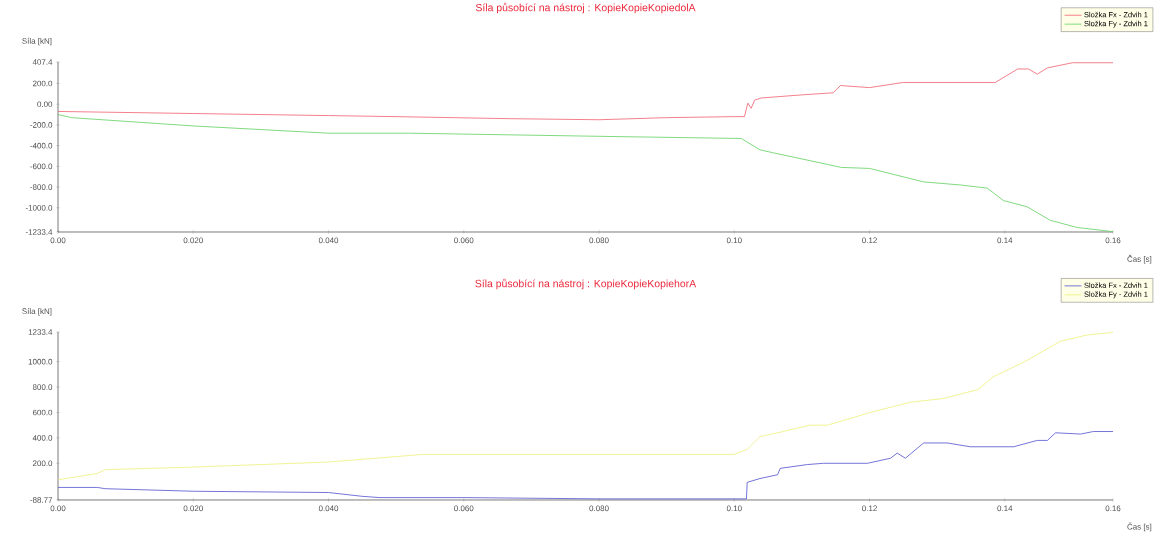 This screenshot has width=1160, height=537. What do you see at coordinates (586, 284) in the screenshot?
I see `chart-title: Síla působící na nástroj : KopieKopieKopiehorA` at bounding box center [586, 284].